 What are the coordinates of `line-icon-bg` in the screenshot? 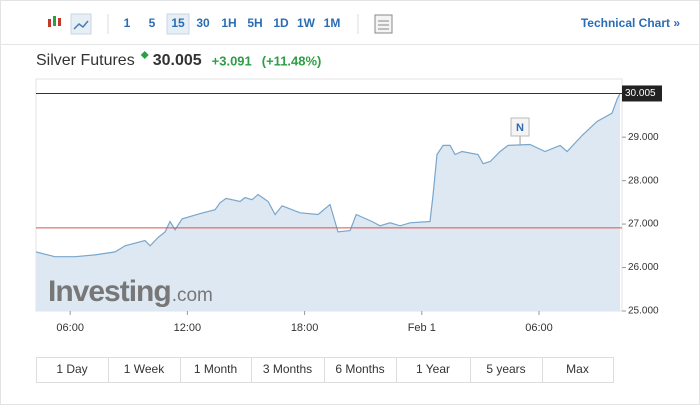 It's located at (81, 24).